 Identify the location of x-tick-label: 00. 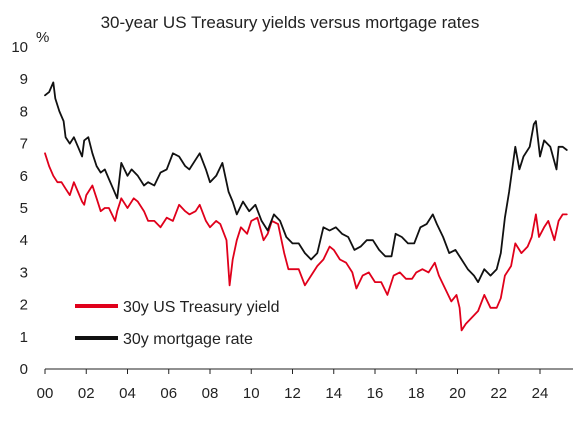
(45, 393).